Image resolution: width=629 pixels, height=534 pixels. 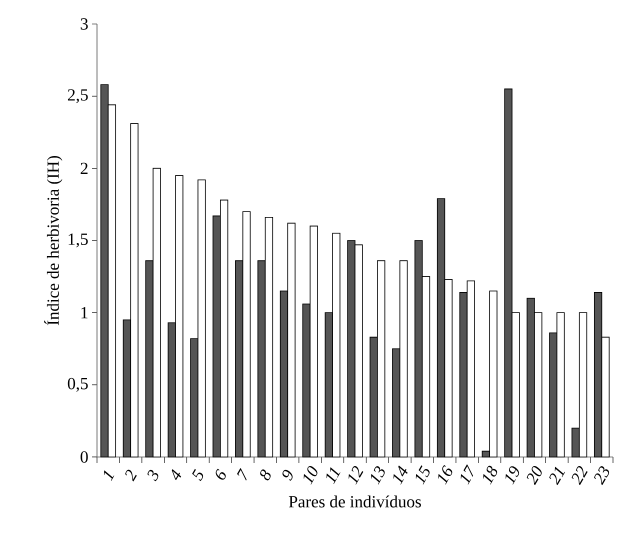 What do you see at coordinates (378, 475) in the screenshot?
I see `x-tick-label: 13` at bounding box center [378, 475].